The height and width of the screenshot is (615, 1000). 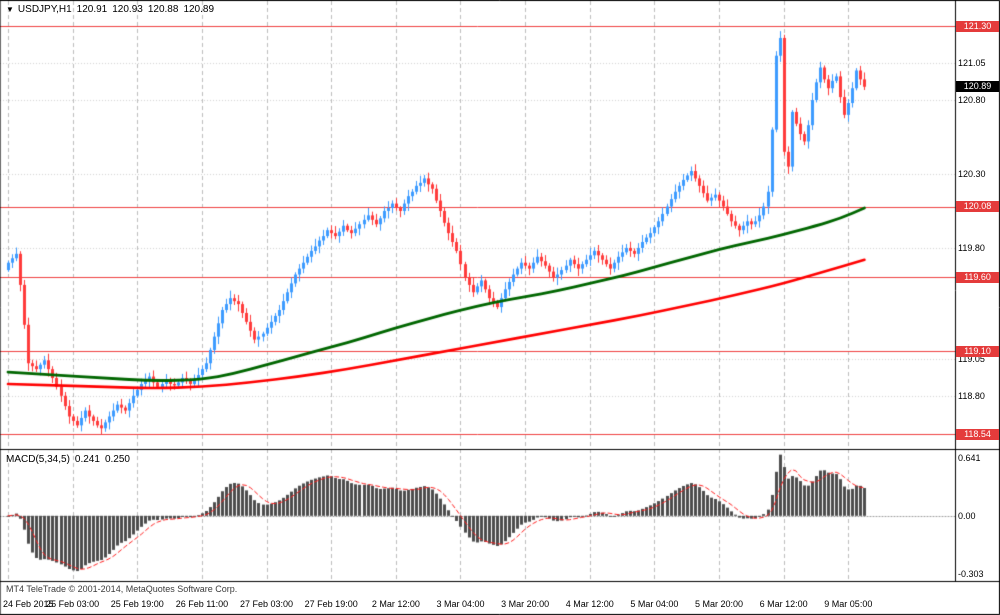 What do you see at coordinates (137, 604) in the screenshot?
I see `time-axis-label: 25 Feb 19:00` at bounding box center [137, 604].